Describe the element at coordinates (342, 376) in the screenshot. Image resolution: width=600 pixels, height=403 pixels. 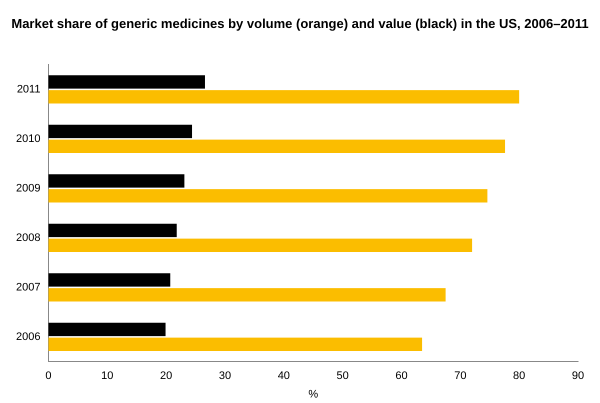
I see `x-tick-label: 50` at that location.